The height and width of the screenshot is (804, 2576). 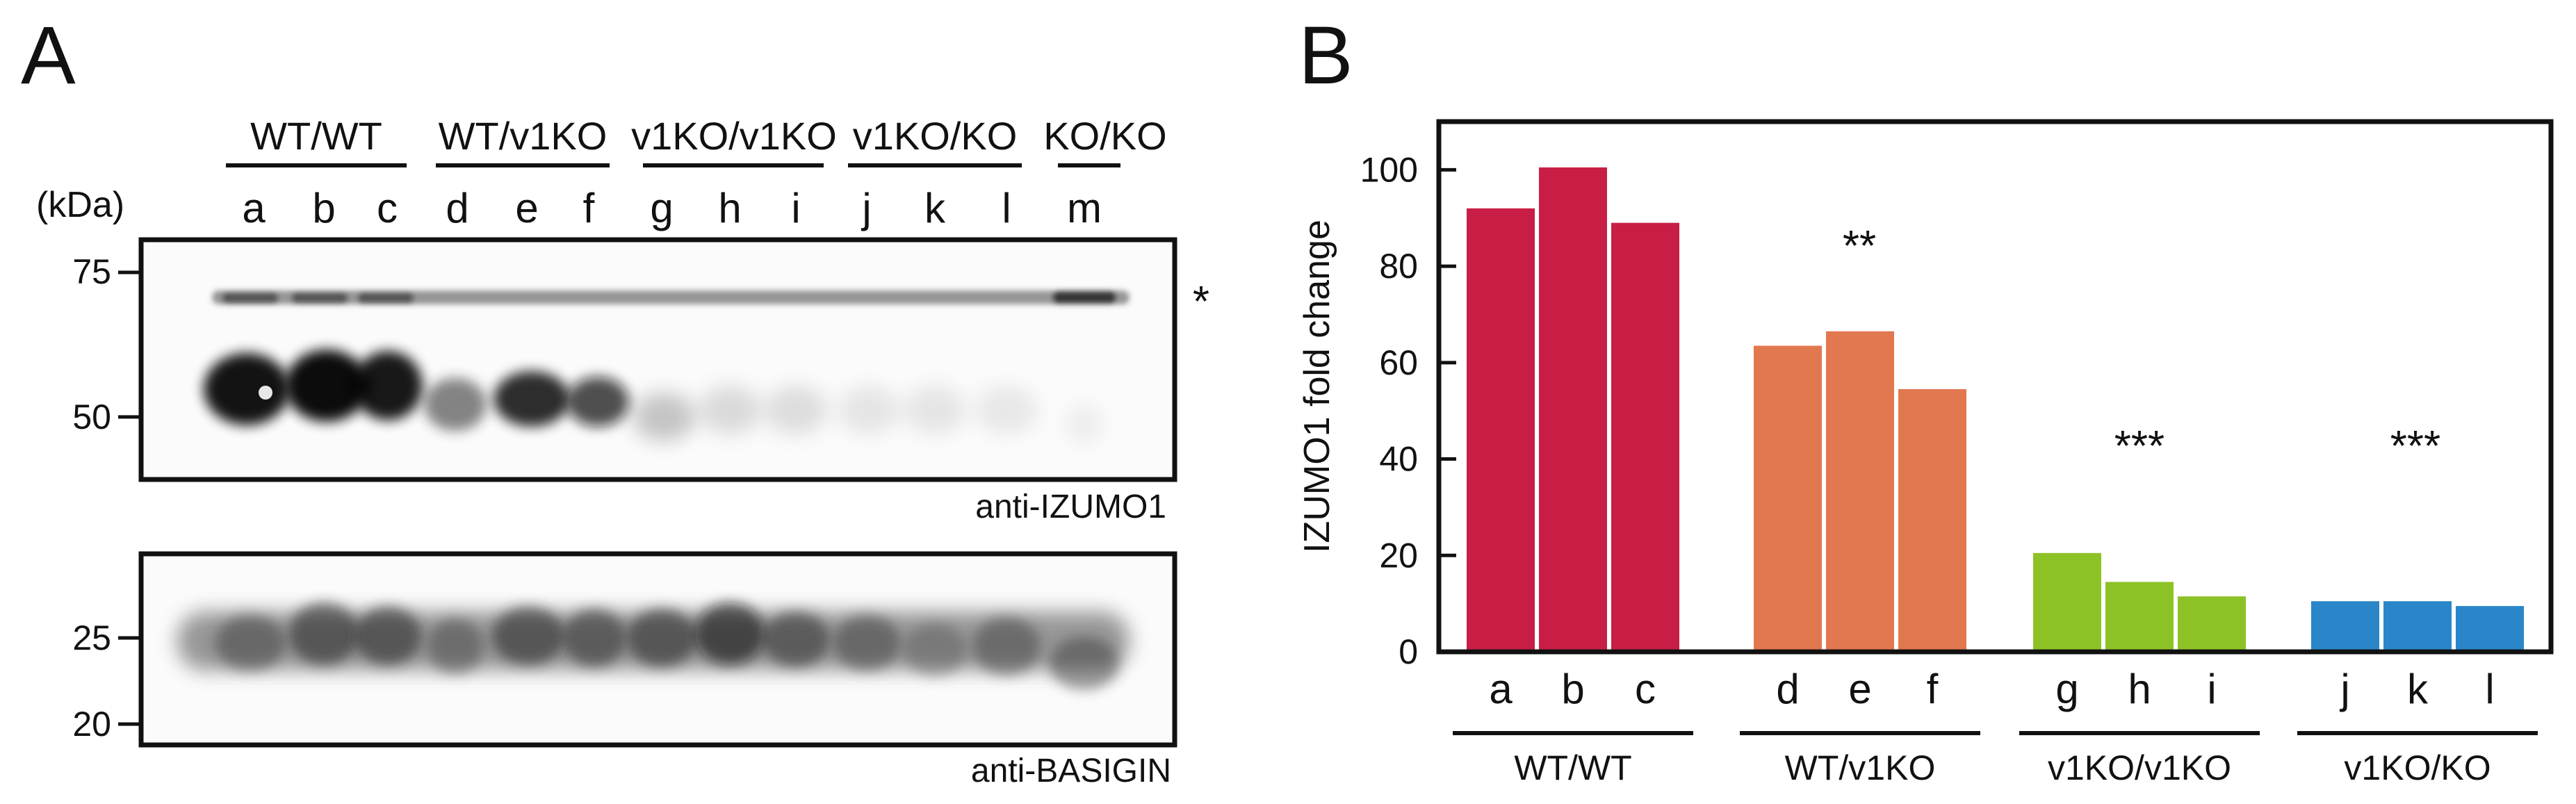 I want to click on y-tick-label-100: 100, so click(x=1389, y=169).